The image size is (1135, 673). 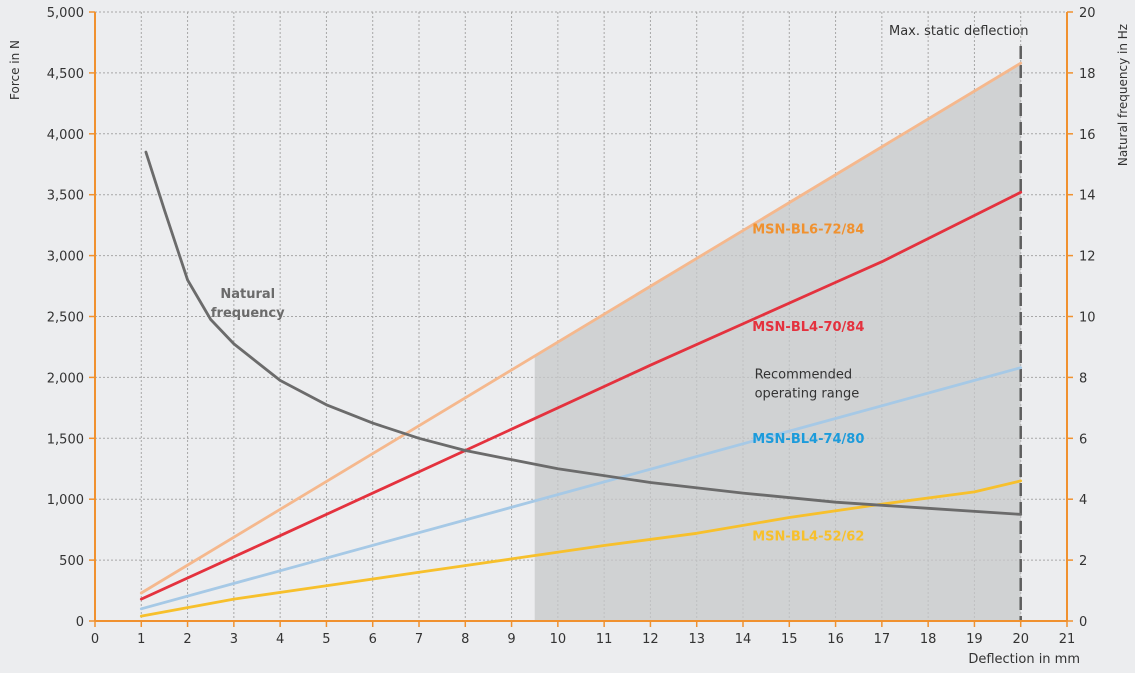 I want to click on x-tick-label-19: 19, so click(x=974, y=639).